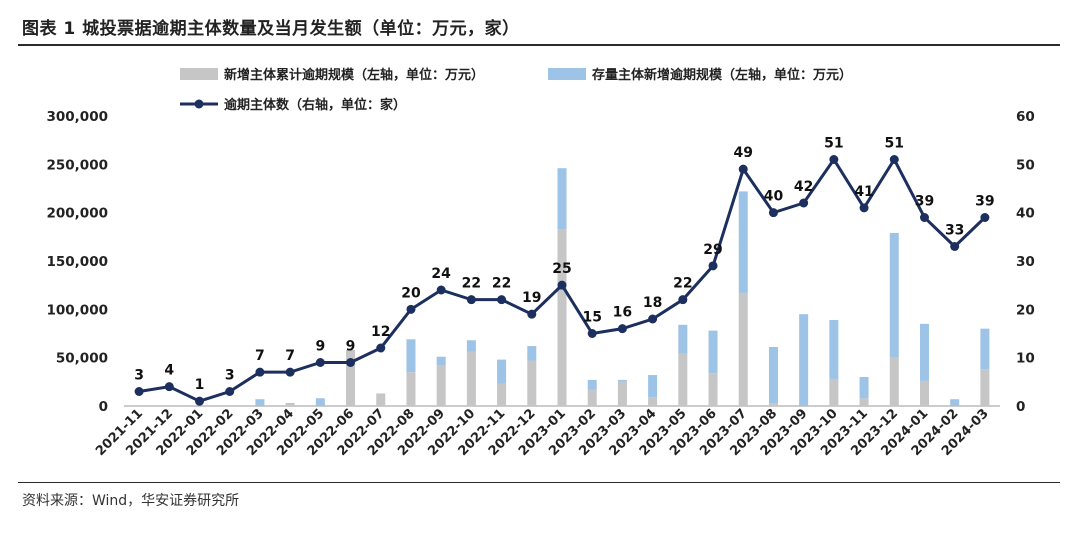 This screenshot has width=1080, height=537. I want to click on data-label: 15, so click(591, 318).